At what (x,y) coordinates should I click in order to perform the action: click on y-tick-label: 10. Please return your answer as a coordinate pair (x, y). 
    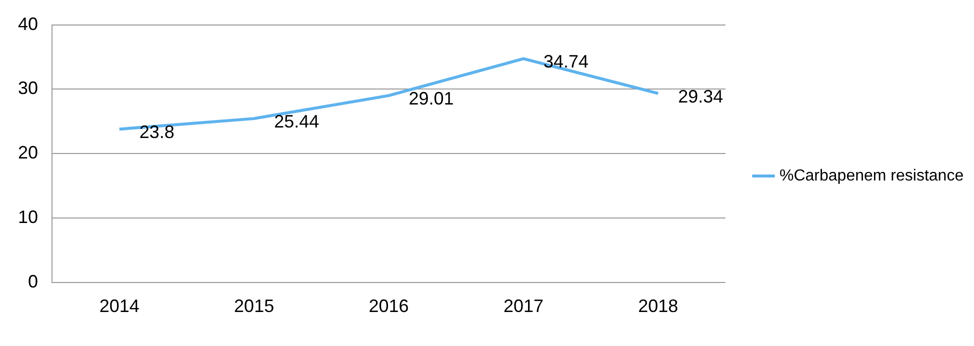
    Looking at the image, I should click on (28, 216).